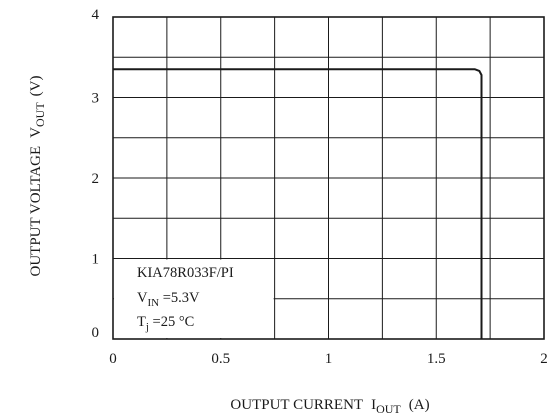 The width and height of the screenshot is (552, 418). What do you see at coordinates (36, 211) in the screenshot?
I see `y-axis-title-main: OUTPUT VOLTAGE` at bounding box center [36, 211].